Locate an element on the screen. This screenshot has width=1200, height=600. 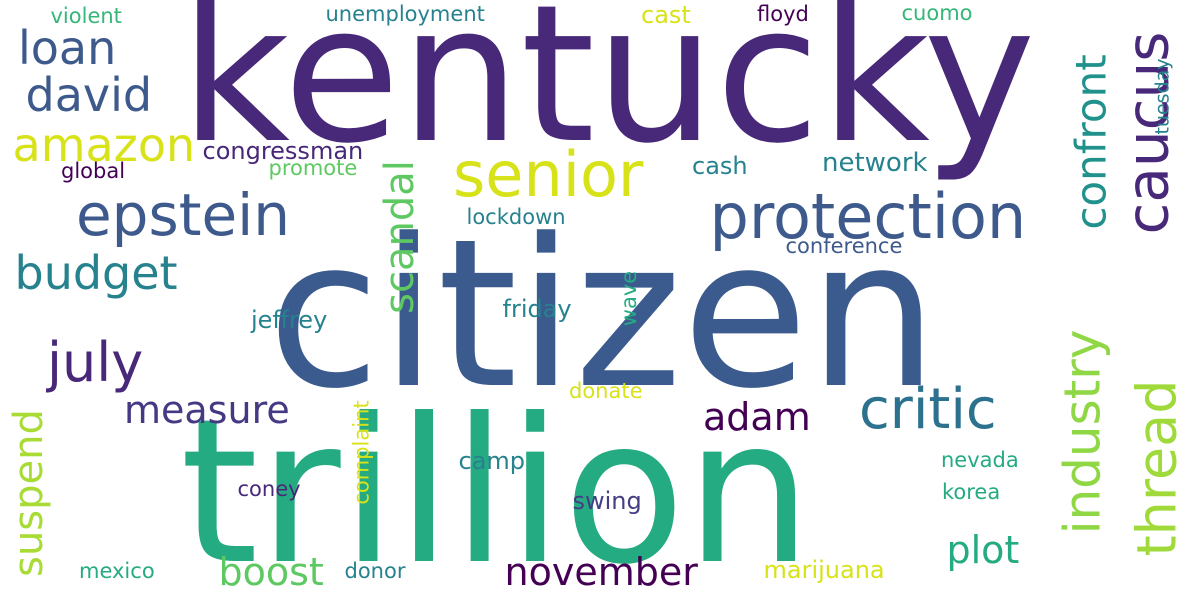
word-mexico: mexico is located at coordinates (117, 570).